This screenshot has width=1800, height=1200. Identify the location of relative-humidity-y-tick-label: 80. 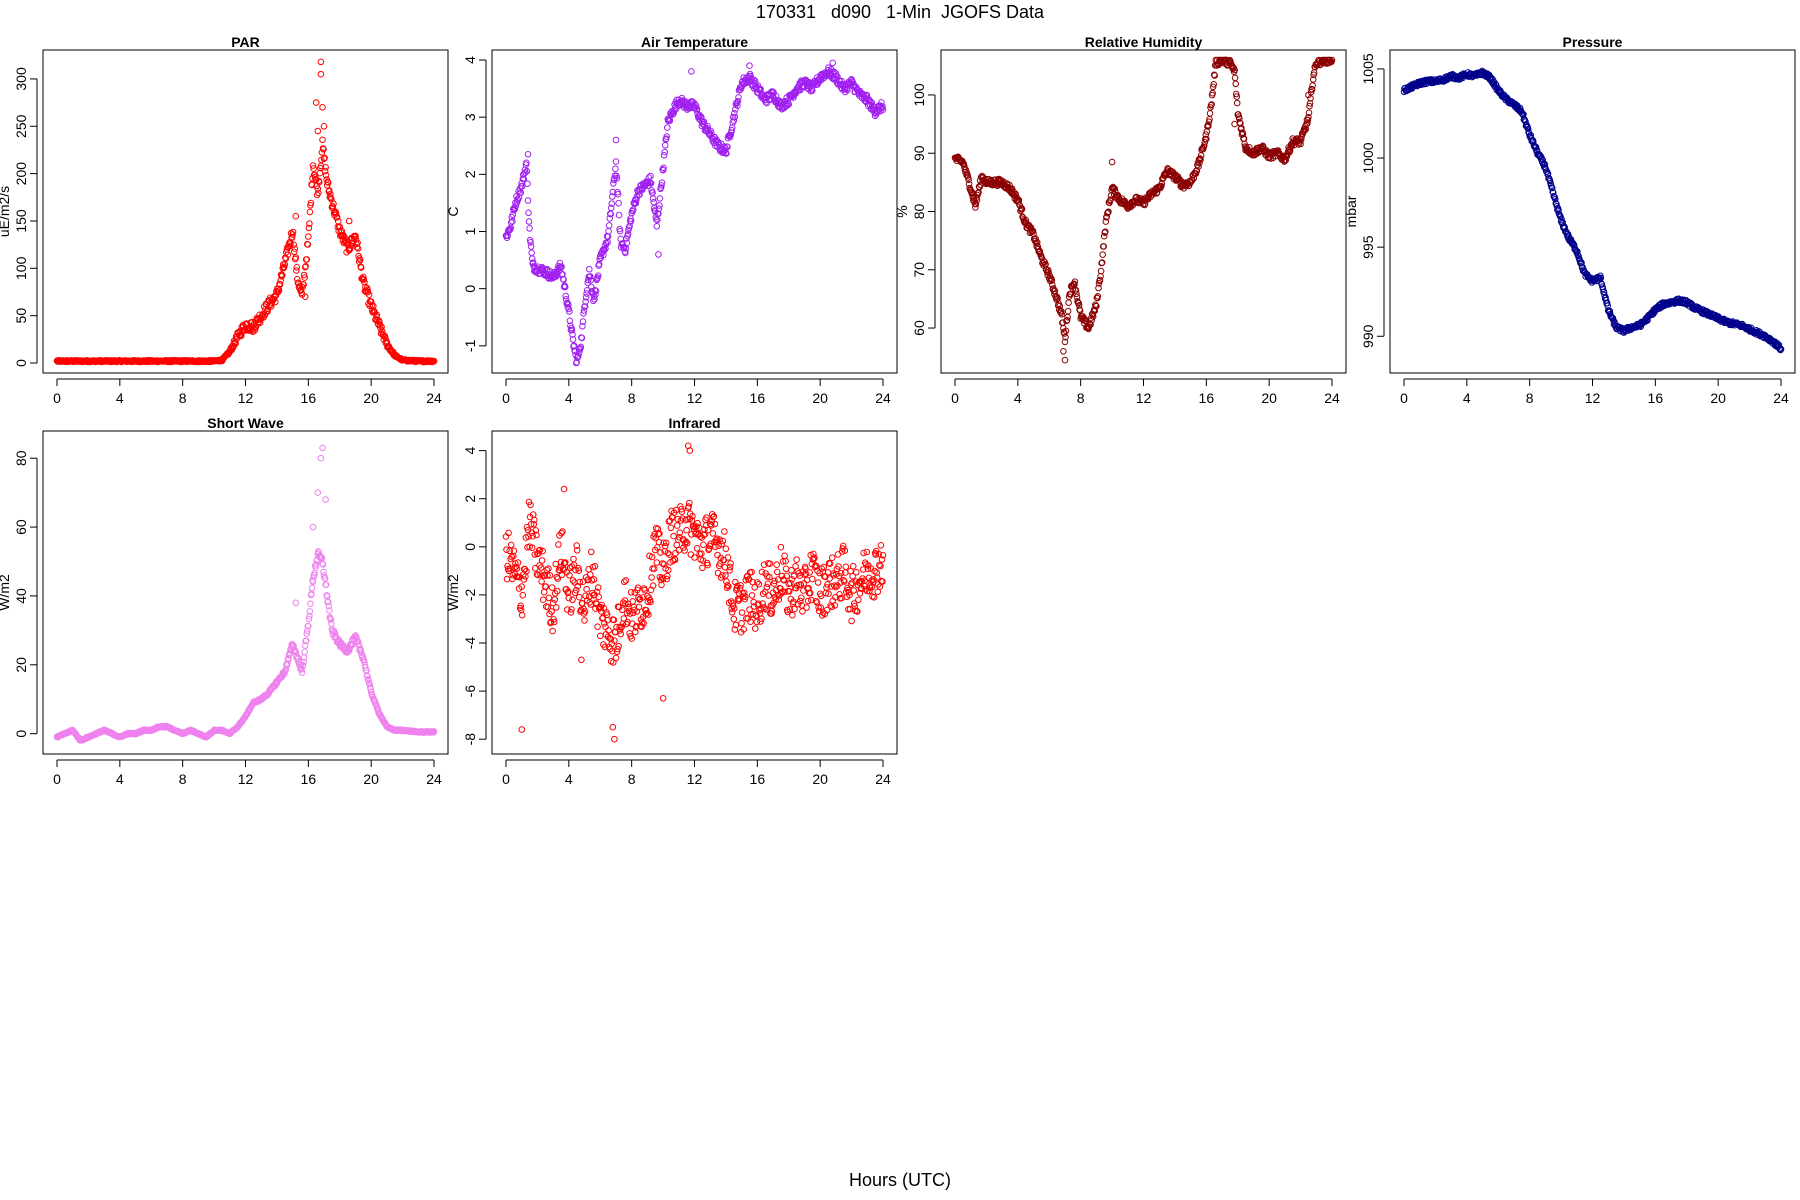
(919, 212).